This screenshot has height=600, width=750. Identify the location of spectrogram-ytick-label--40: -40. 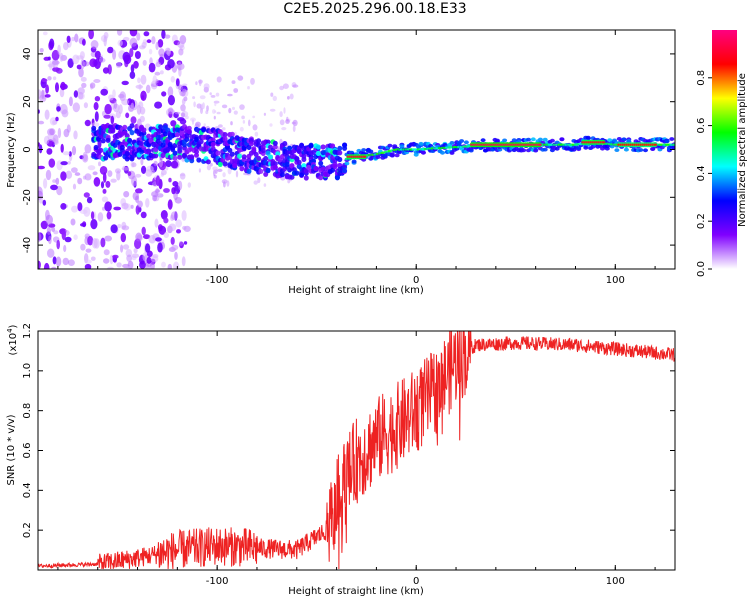
(27, 245).